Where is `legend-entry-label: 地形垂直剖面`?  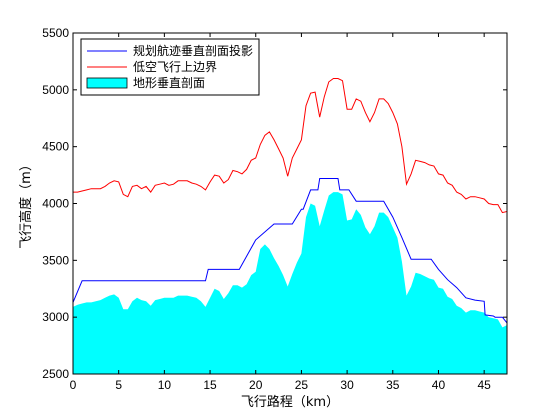 legend-entry-label: 地形垂直剖面 is located at coordinates (169, 83).